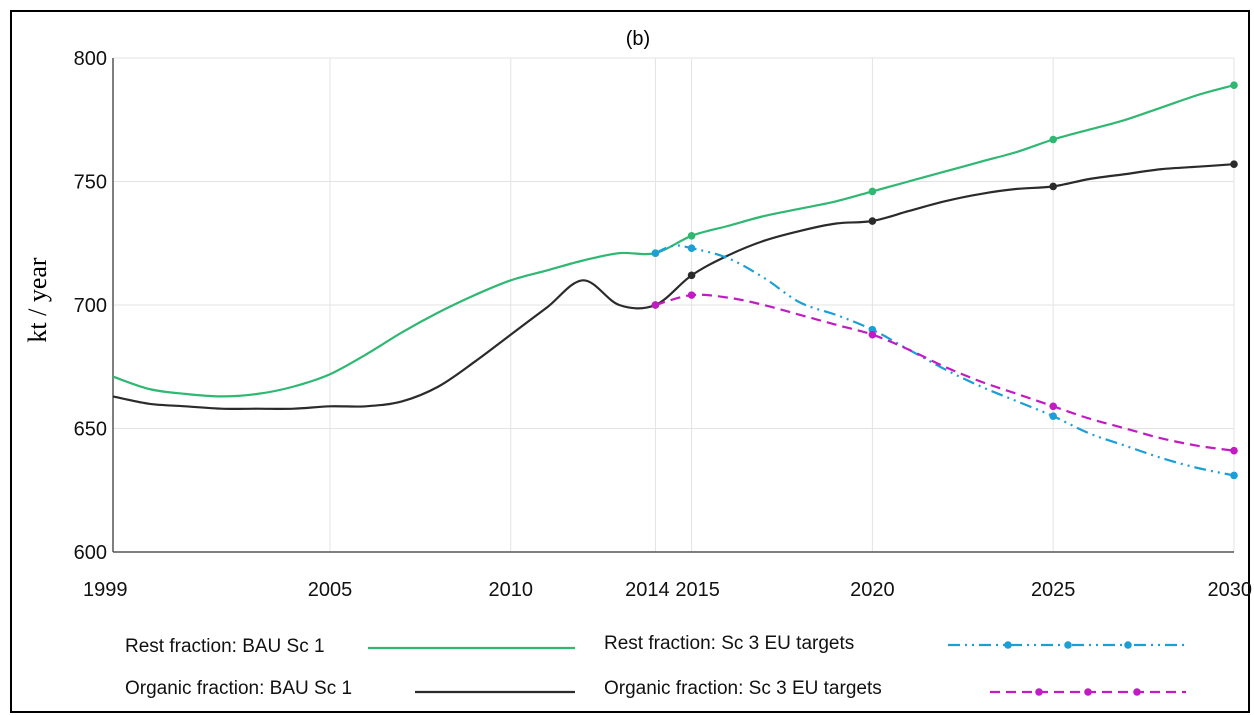 The height and width of the screenshot is (715, 1254). What do you see at coordinates (90, 183) in the screenshot?
I see `y-tick-label: 750` at bounding box center [90, 183].